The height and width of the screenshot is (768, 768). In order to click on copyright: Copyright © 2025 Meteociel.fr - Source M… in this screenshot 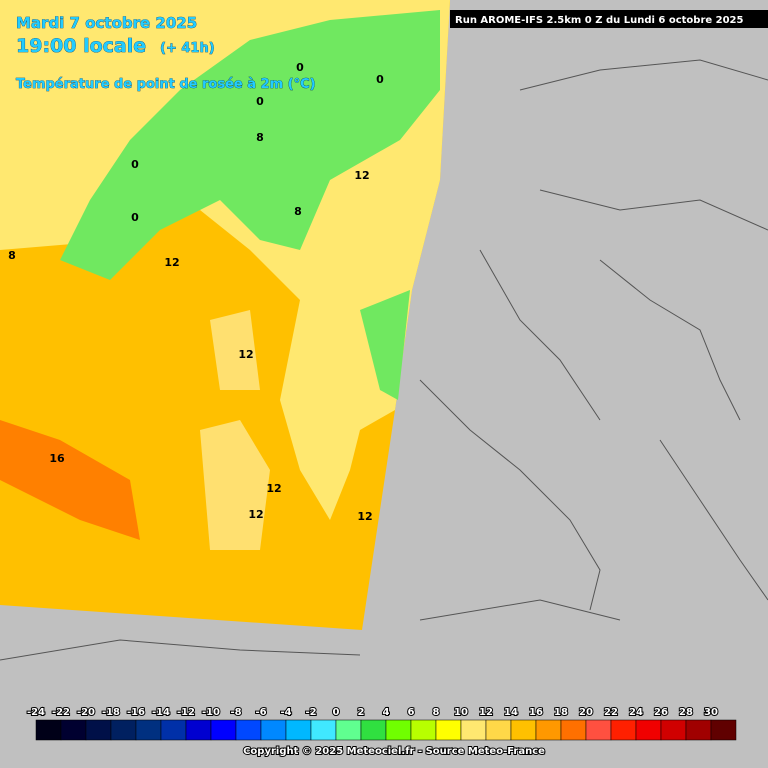, I will do `click(394, 751)`.